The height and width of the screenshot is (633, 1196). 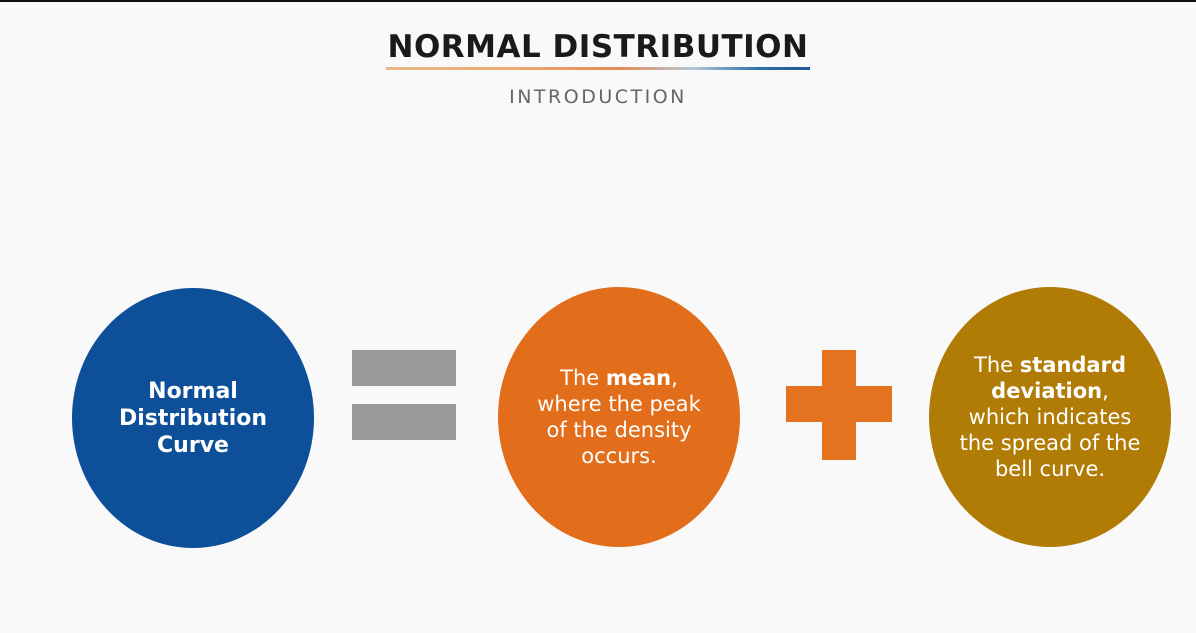 I want to click on title-underline, so click(x=598, y=68).